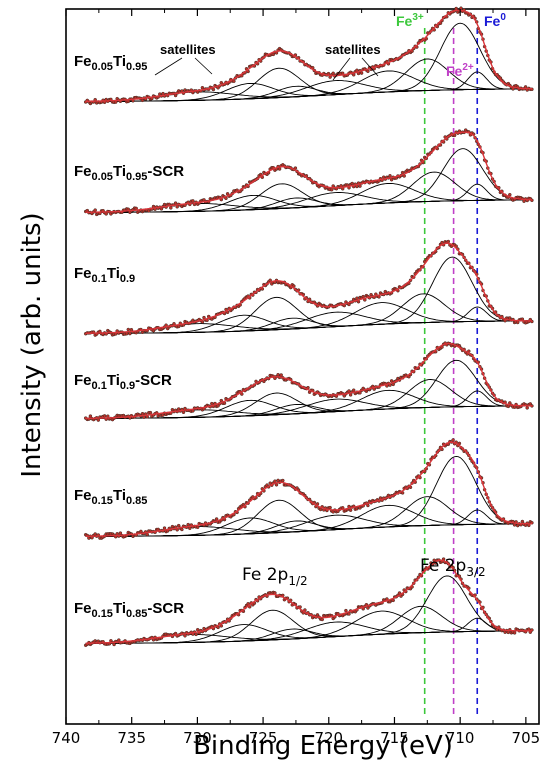 The height and width of the screenshot is (771, 550). Describe the element at coordinates (32, 344) in the screenshot. I see `y-axis-title: Intensity (arb. units)` at that location.